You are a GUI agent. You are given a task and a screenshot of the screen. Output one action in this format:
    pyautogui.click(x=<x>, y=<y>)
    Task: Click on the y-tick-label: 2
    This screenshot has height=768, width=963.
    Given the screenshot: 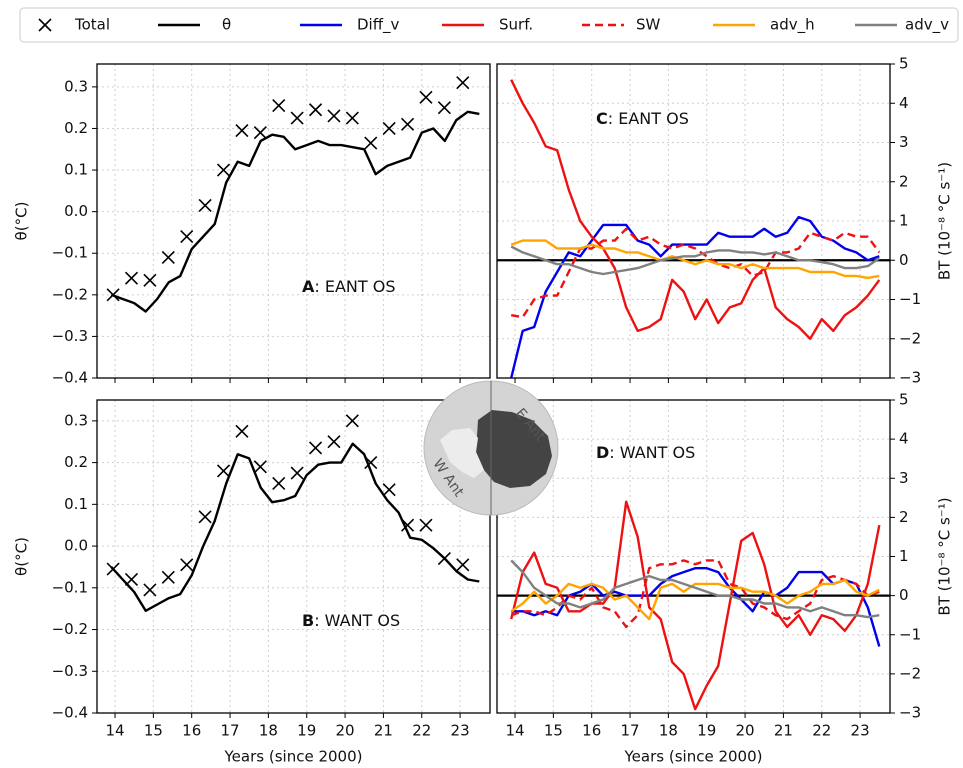 What is the action you would take?
    pyautogui.click(x=904, y=517)
    